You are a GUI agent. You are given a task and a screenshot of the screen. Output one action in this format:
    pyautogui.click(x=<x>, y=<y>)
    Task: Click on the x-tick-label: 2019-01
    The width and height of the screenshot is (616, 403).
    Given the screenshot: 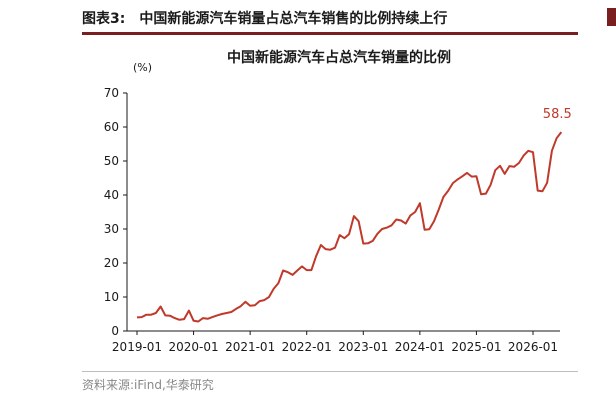 What is the action you would take?
    pyautogui.click(x=137, y=347)
    